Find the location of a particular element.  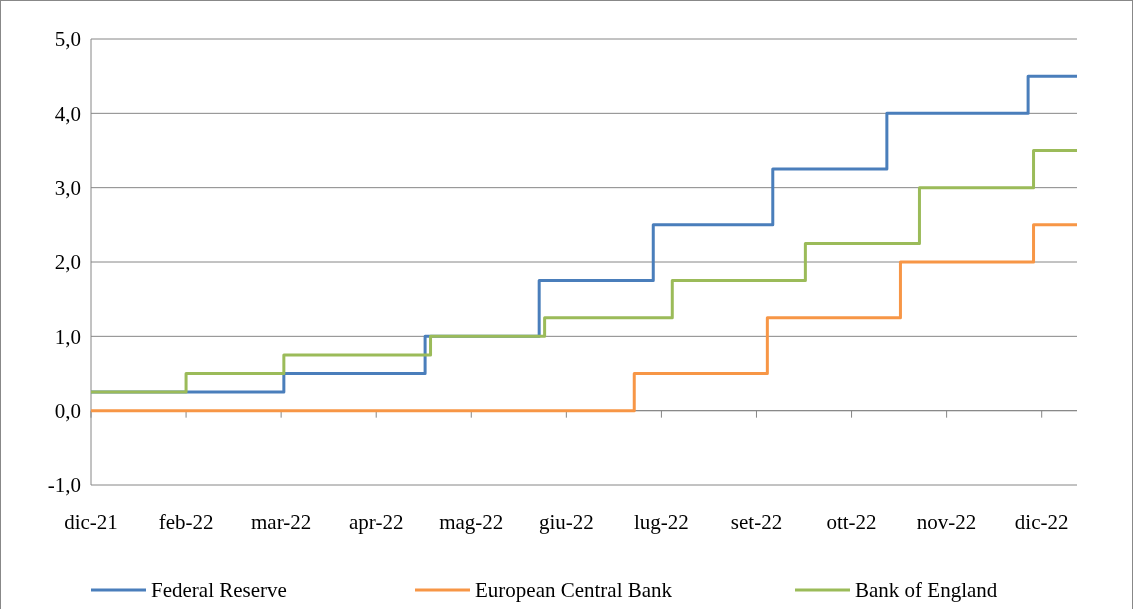

x-tick-label: mag-22 is located at coordinates (471, 522).